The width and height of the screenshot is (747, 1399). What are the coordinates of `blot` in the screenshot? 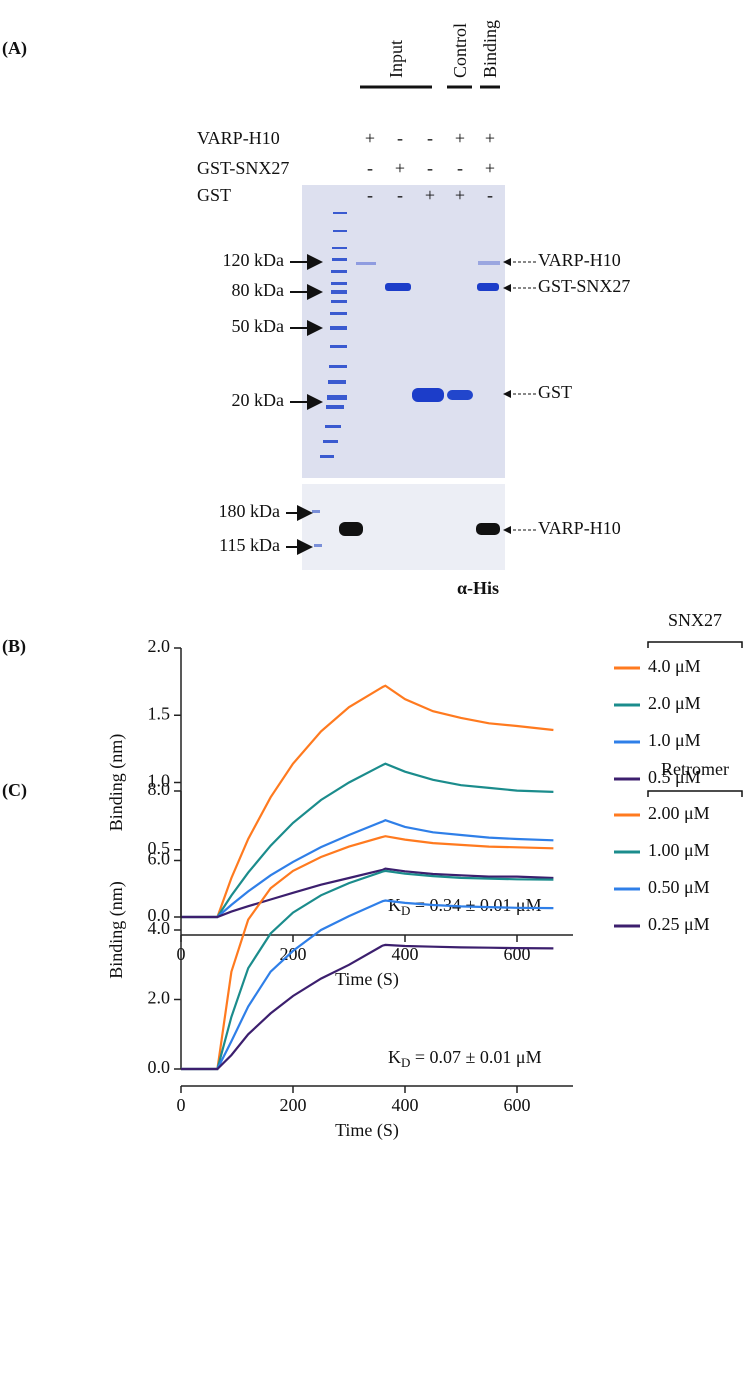 It's located at (403, 527).